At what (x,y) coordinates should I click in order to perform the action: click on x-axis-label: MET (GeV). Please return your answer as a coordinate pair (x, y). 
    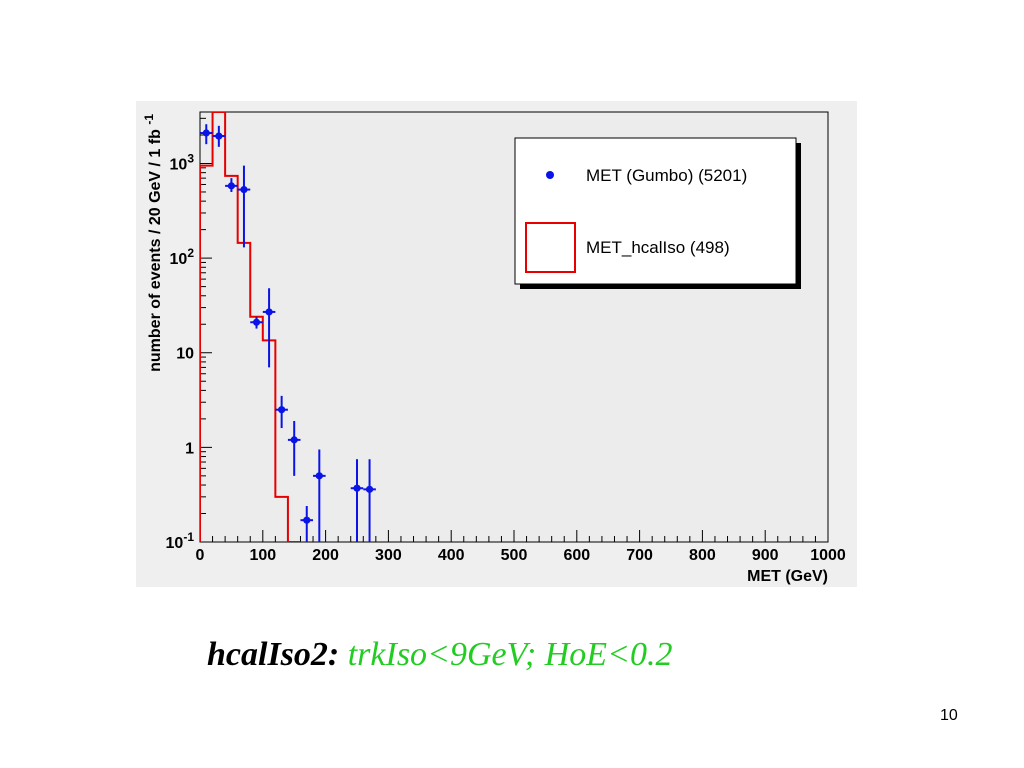
    Looking at the image, I should click on (787, 576).